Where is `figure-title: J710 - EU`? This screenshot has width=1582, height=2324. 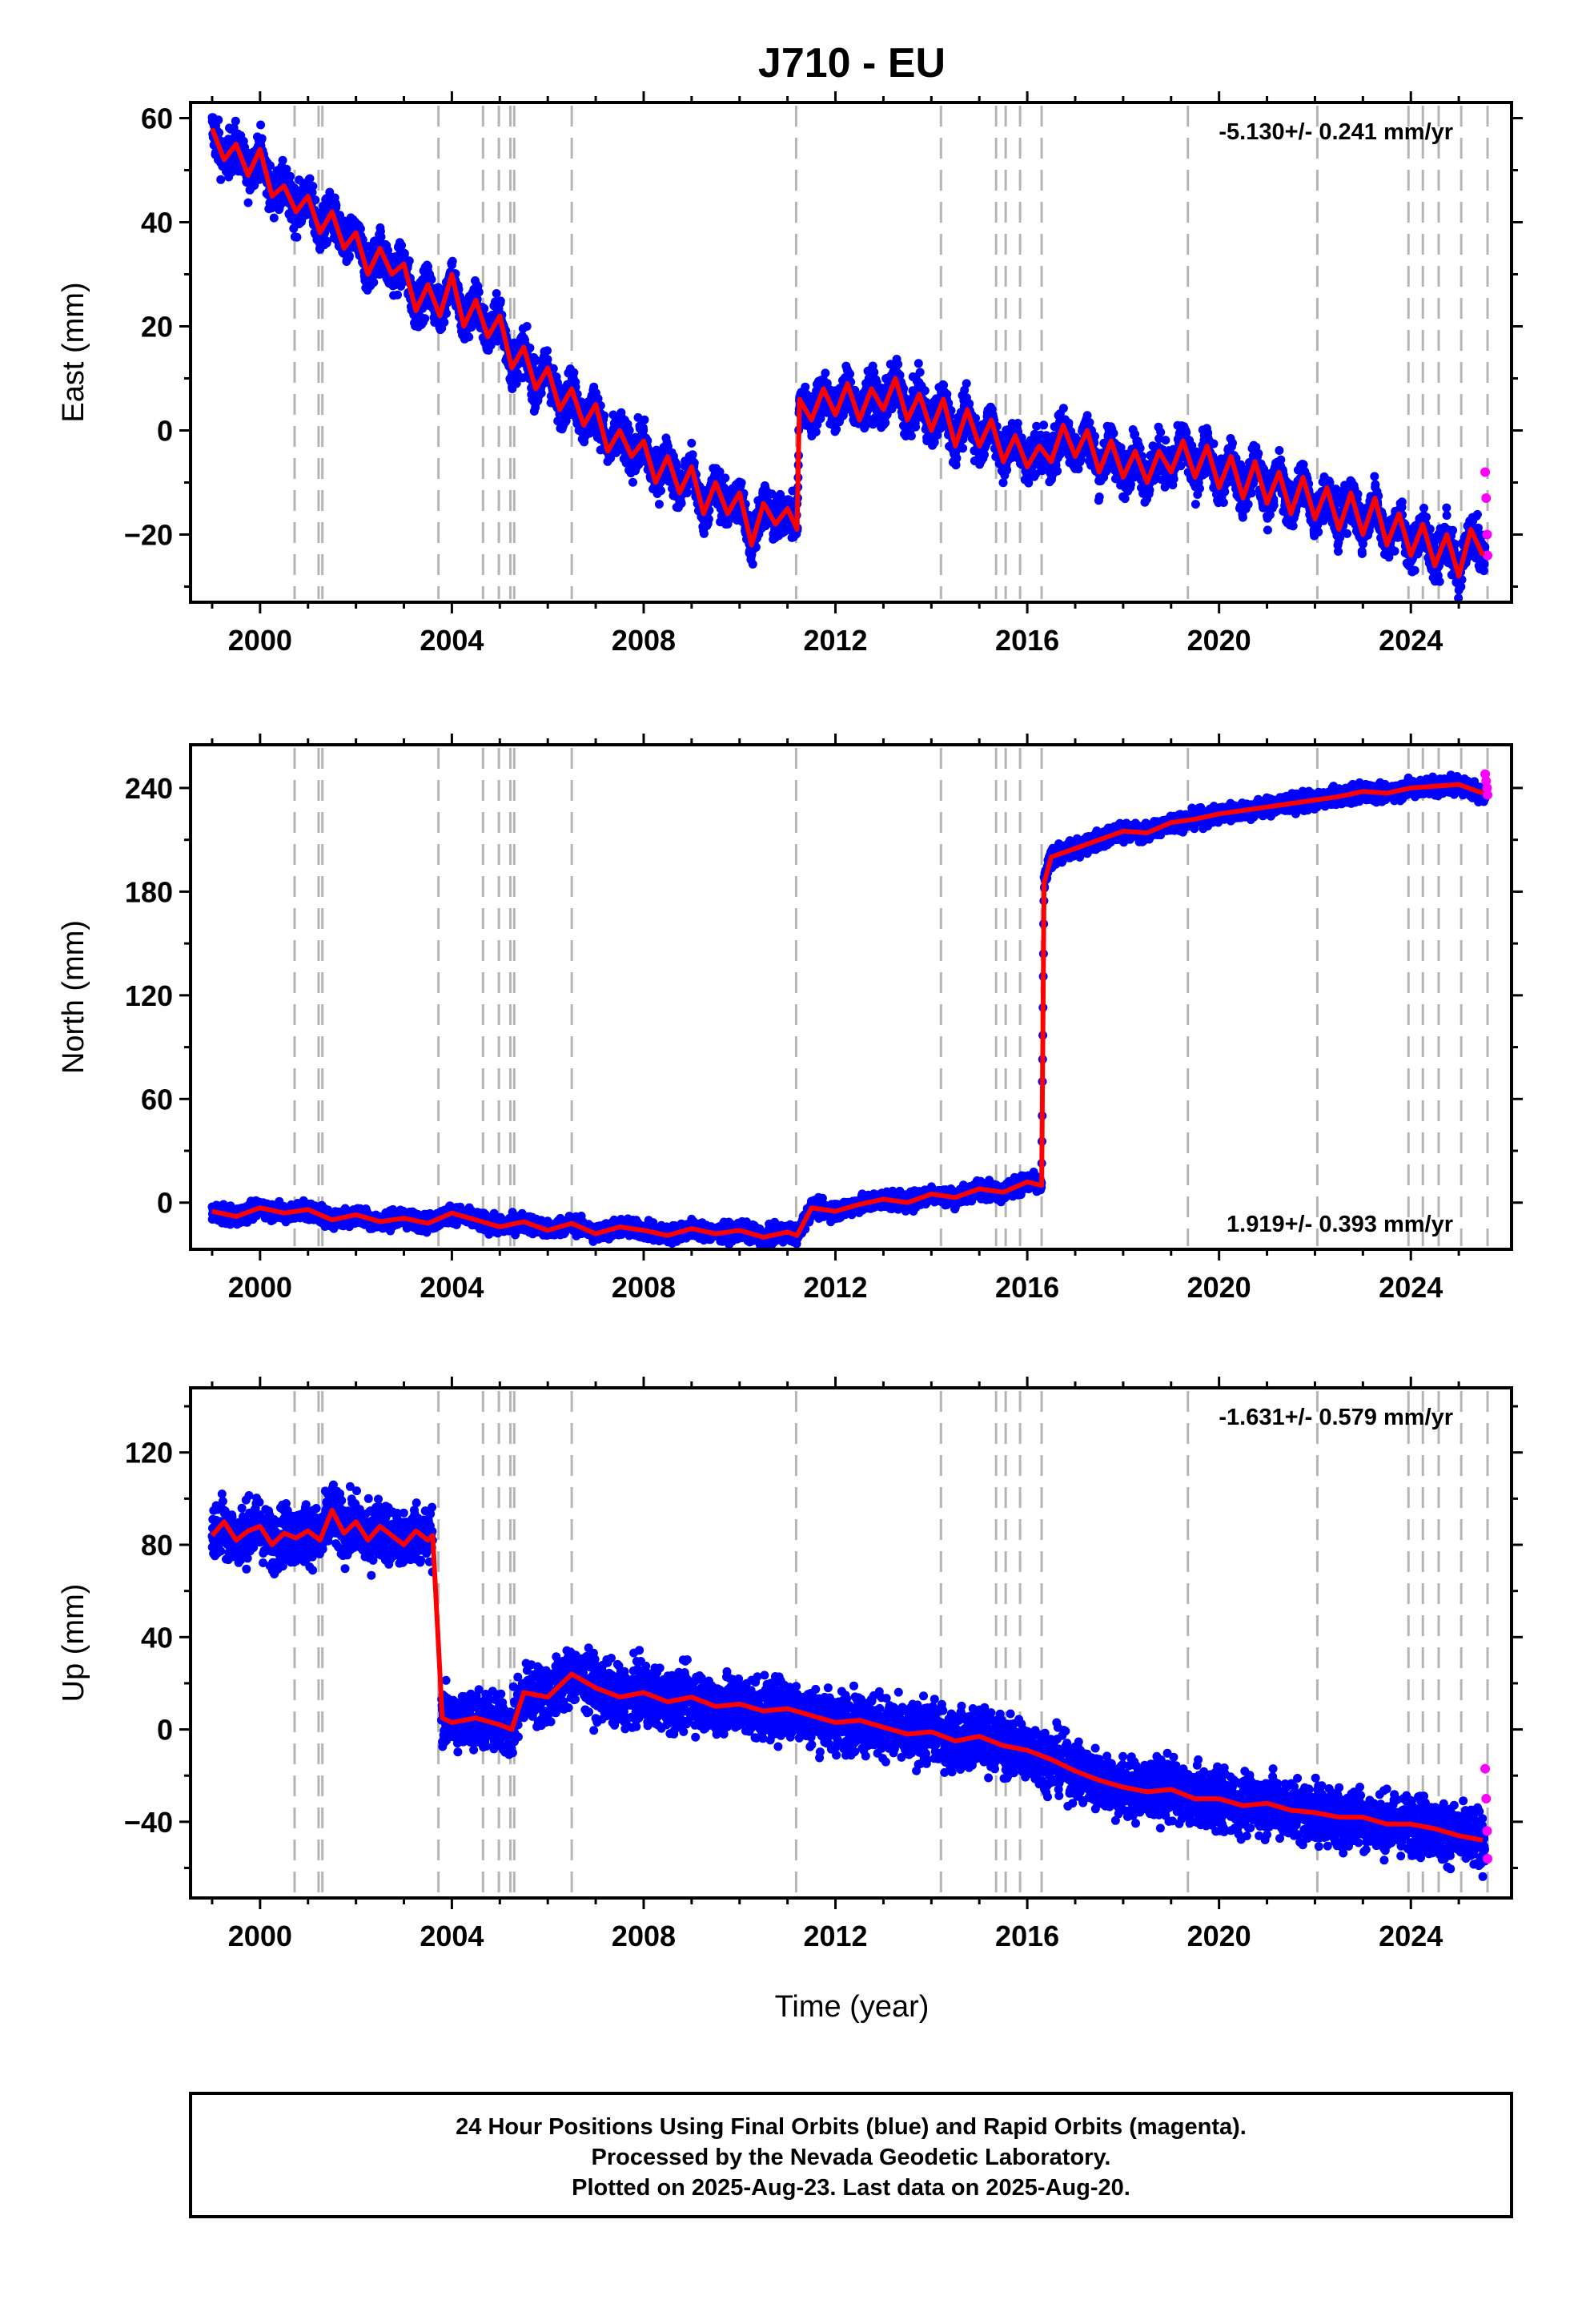
figure-title: J710 - EU is located at coordinates (852, 63).